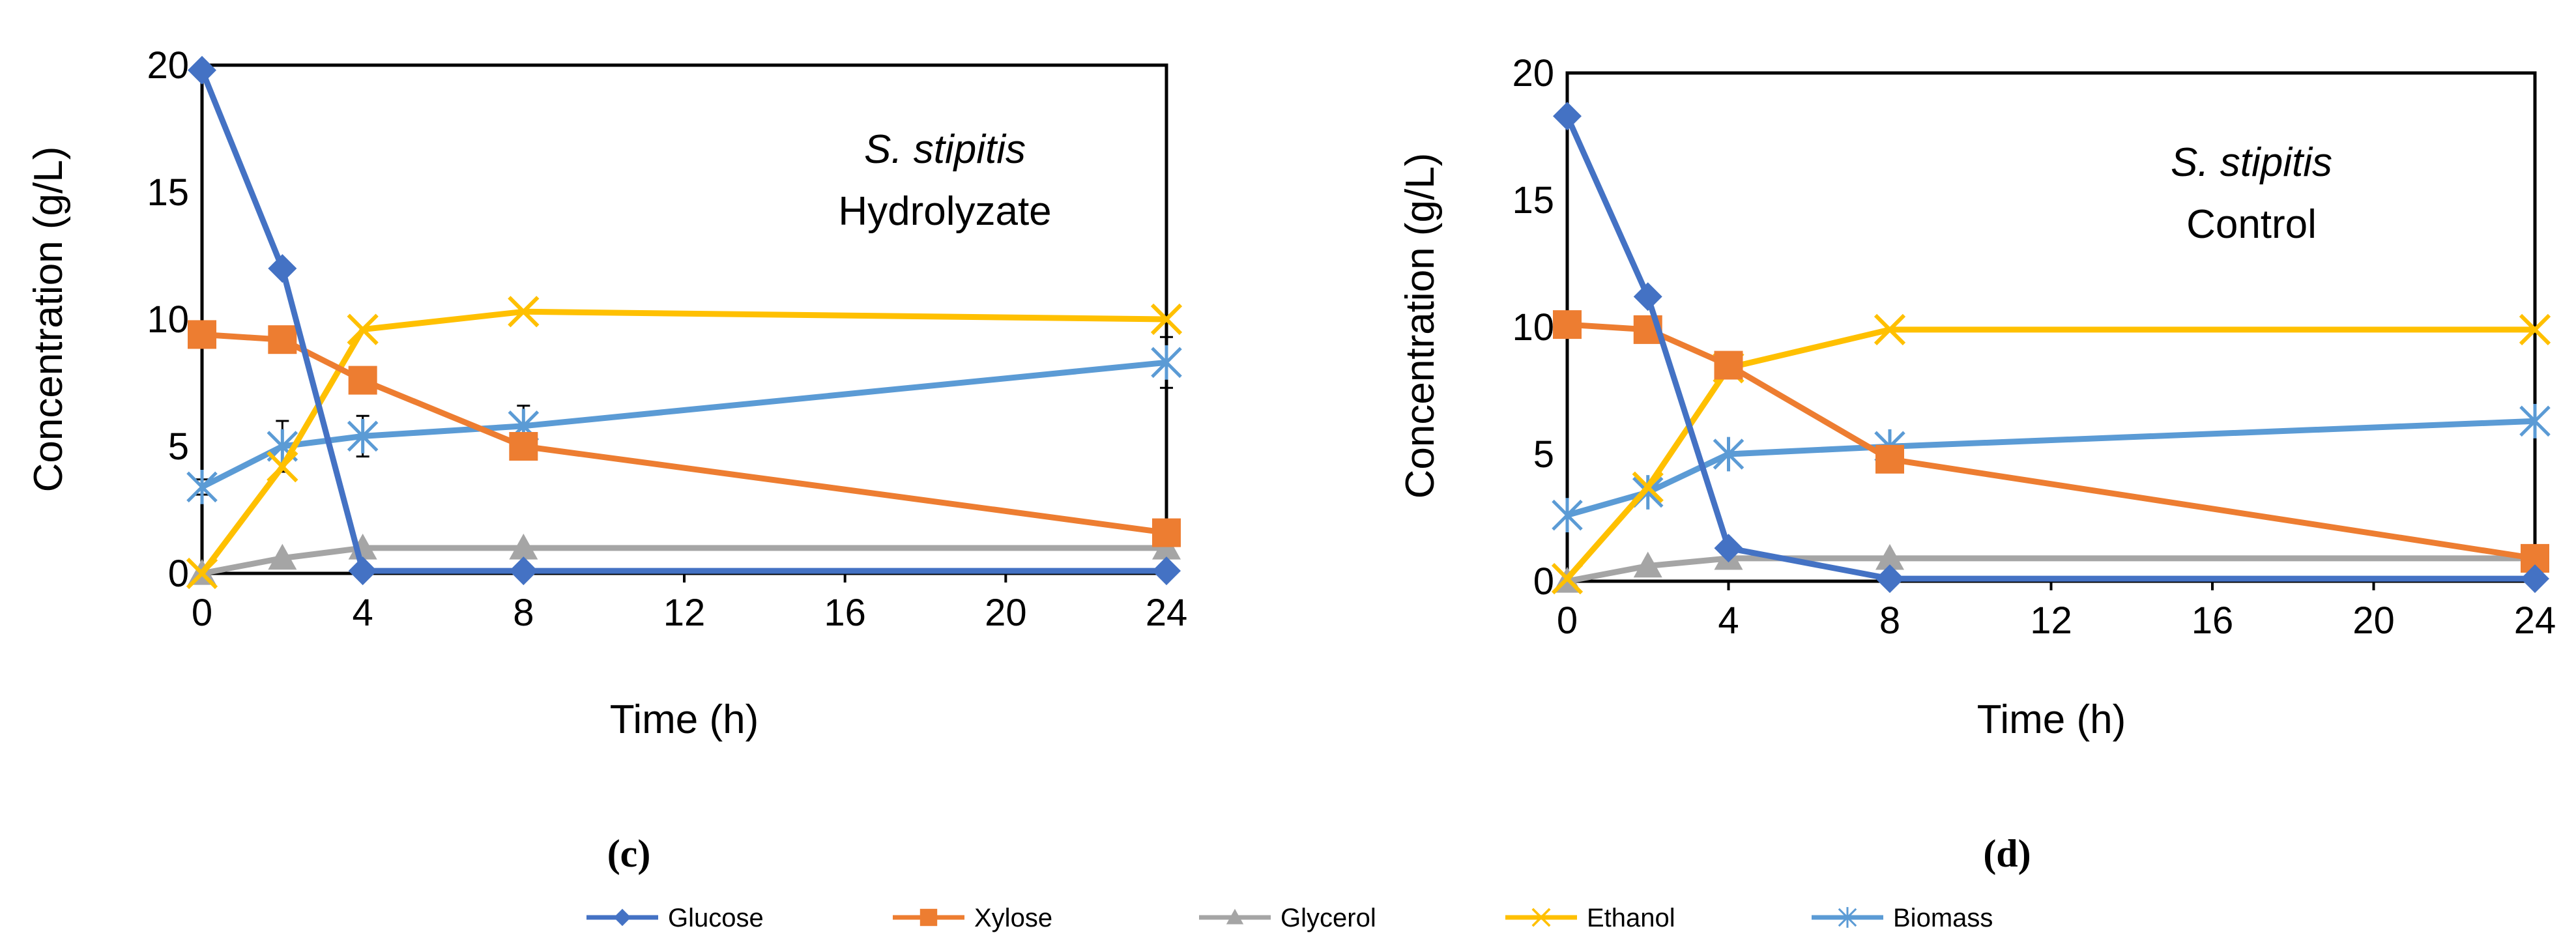  Describe the element at coordinates (1943, 918) in the screenshot. I see `legend-label-biomass: Biomass` at that location.